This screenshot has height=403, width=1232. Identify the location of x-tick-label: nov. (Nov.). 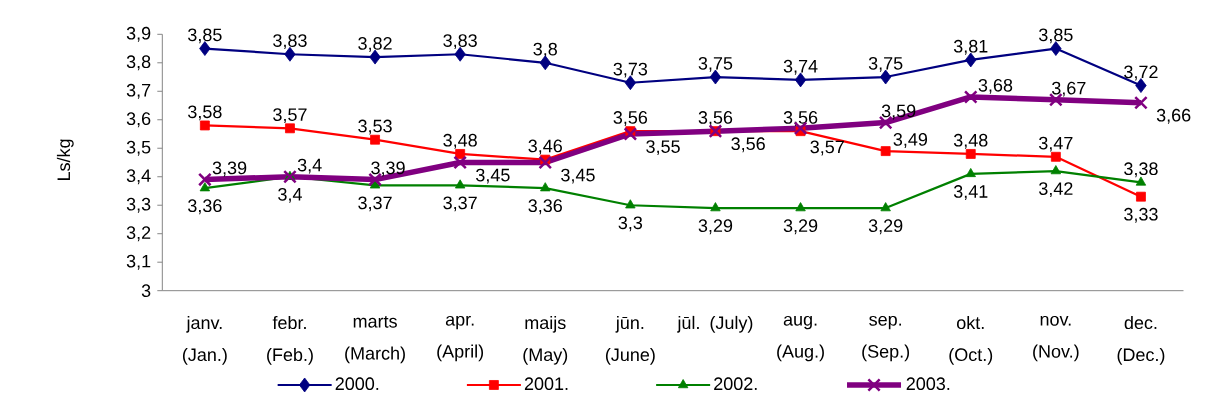
(1056, 338).